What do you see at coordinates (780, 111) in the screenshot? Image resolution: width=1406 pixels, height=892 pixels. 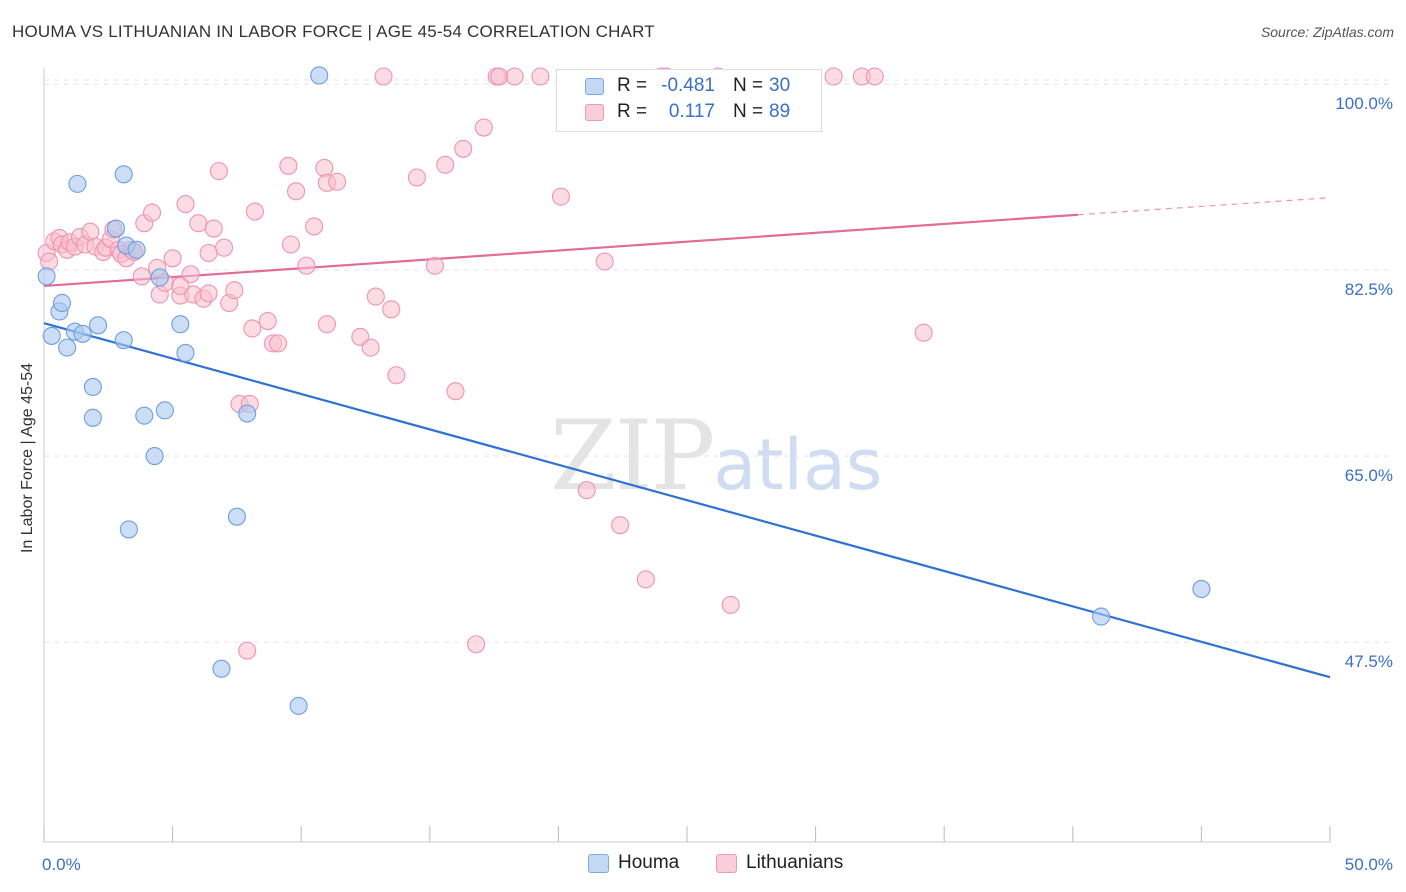 I see `lithuanians-n-value: 89` at bounding box center [780, 111].